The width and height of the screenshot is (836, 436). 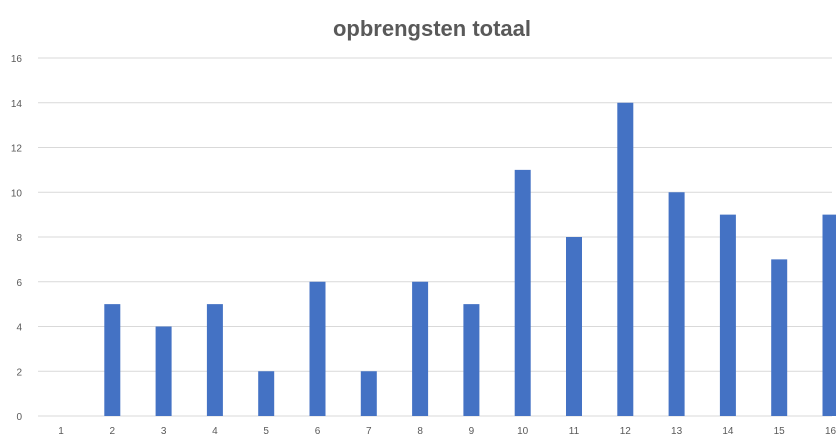 I want to click on x-tick-label: 8, so click(x=420, y=431).